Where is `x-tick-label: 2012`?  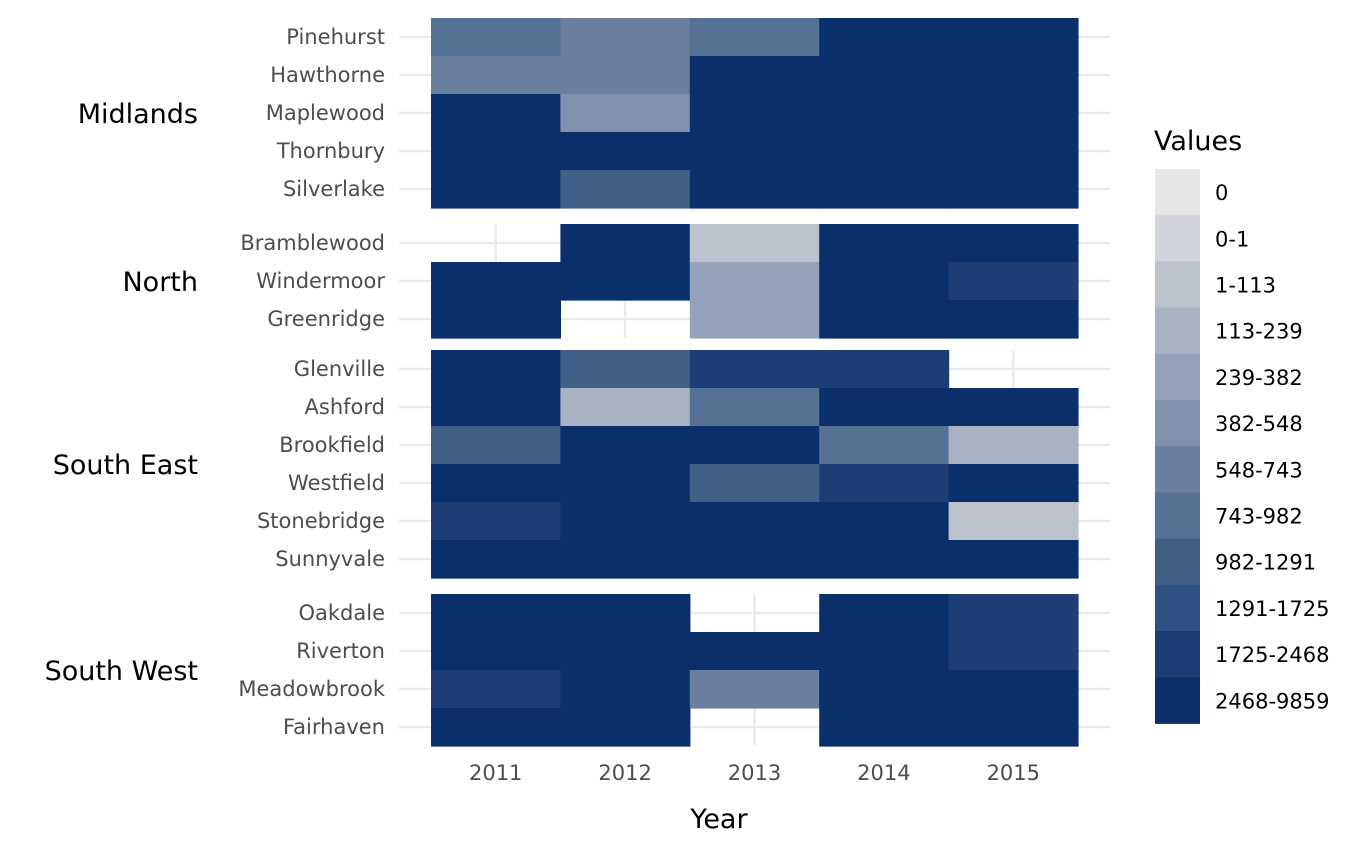 x-tick-label: 2012 is located at coordinates (624, 773).